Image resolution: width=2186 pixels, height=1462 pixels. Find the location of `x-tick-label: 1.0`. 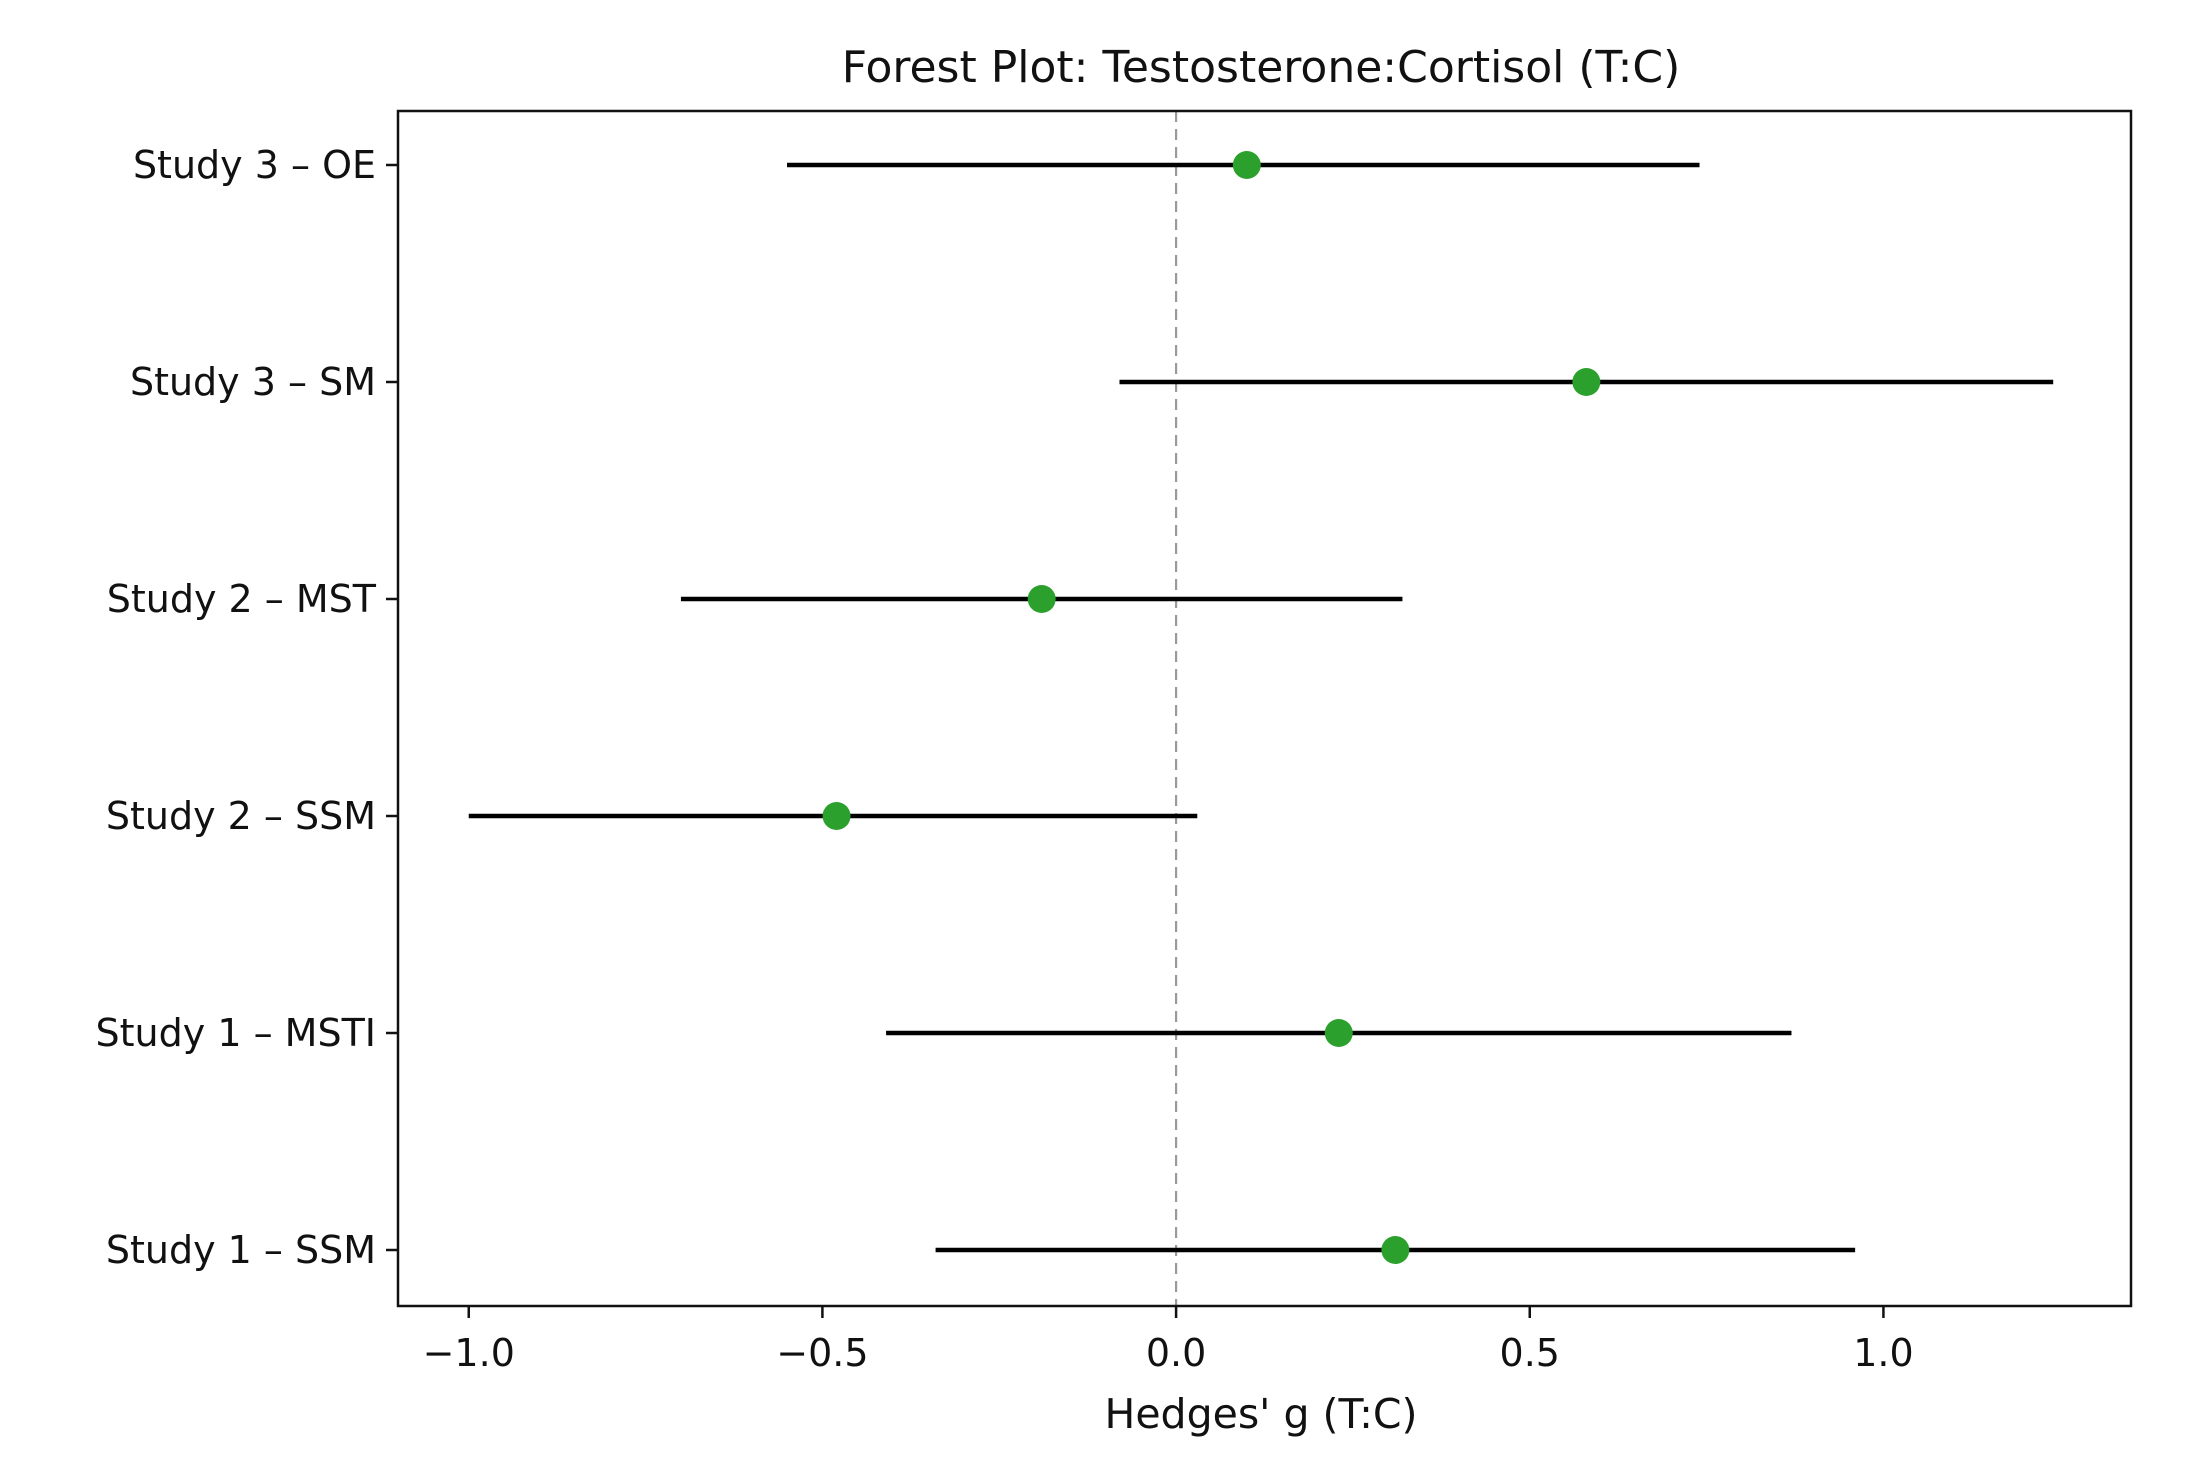

x-tick-label: 1.0 is located at coordinates (1883, 1353).